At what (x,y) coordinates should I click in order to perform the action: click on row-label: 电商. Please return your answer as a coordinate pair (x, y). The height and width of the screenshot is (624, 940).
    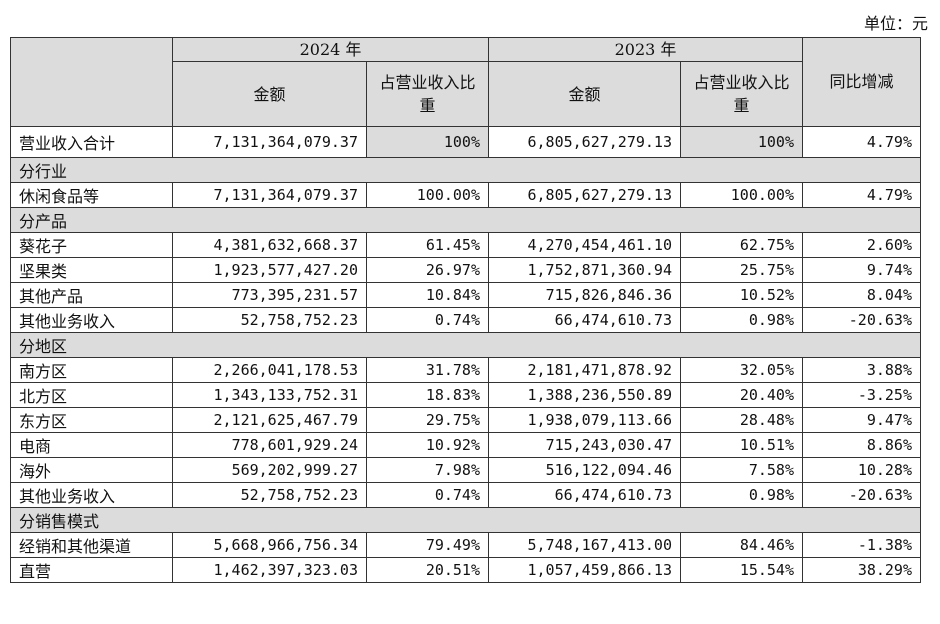
    Looking at the image, I should click on (91, 445).